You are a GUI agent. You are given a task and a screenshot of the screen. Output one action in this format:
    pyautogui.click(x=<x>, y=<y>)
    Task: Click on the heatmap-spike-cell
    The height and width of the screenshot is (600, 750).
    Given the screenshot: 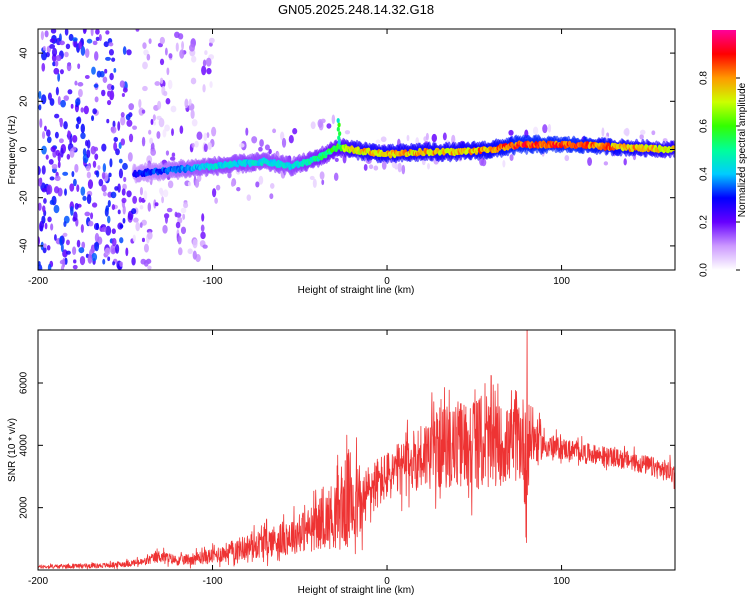 What is the action you would take?
    pyautogui.click(x=339, y=138)
    